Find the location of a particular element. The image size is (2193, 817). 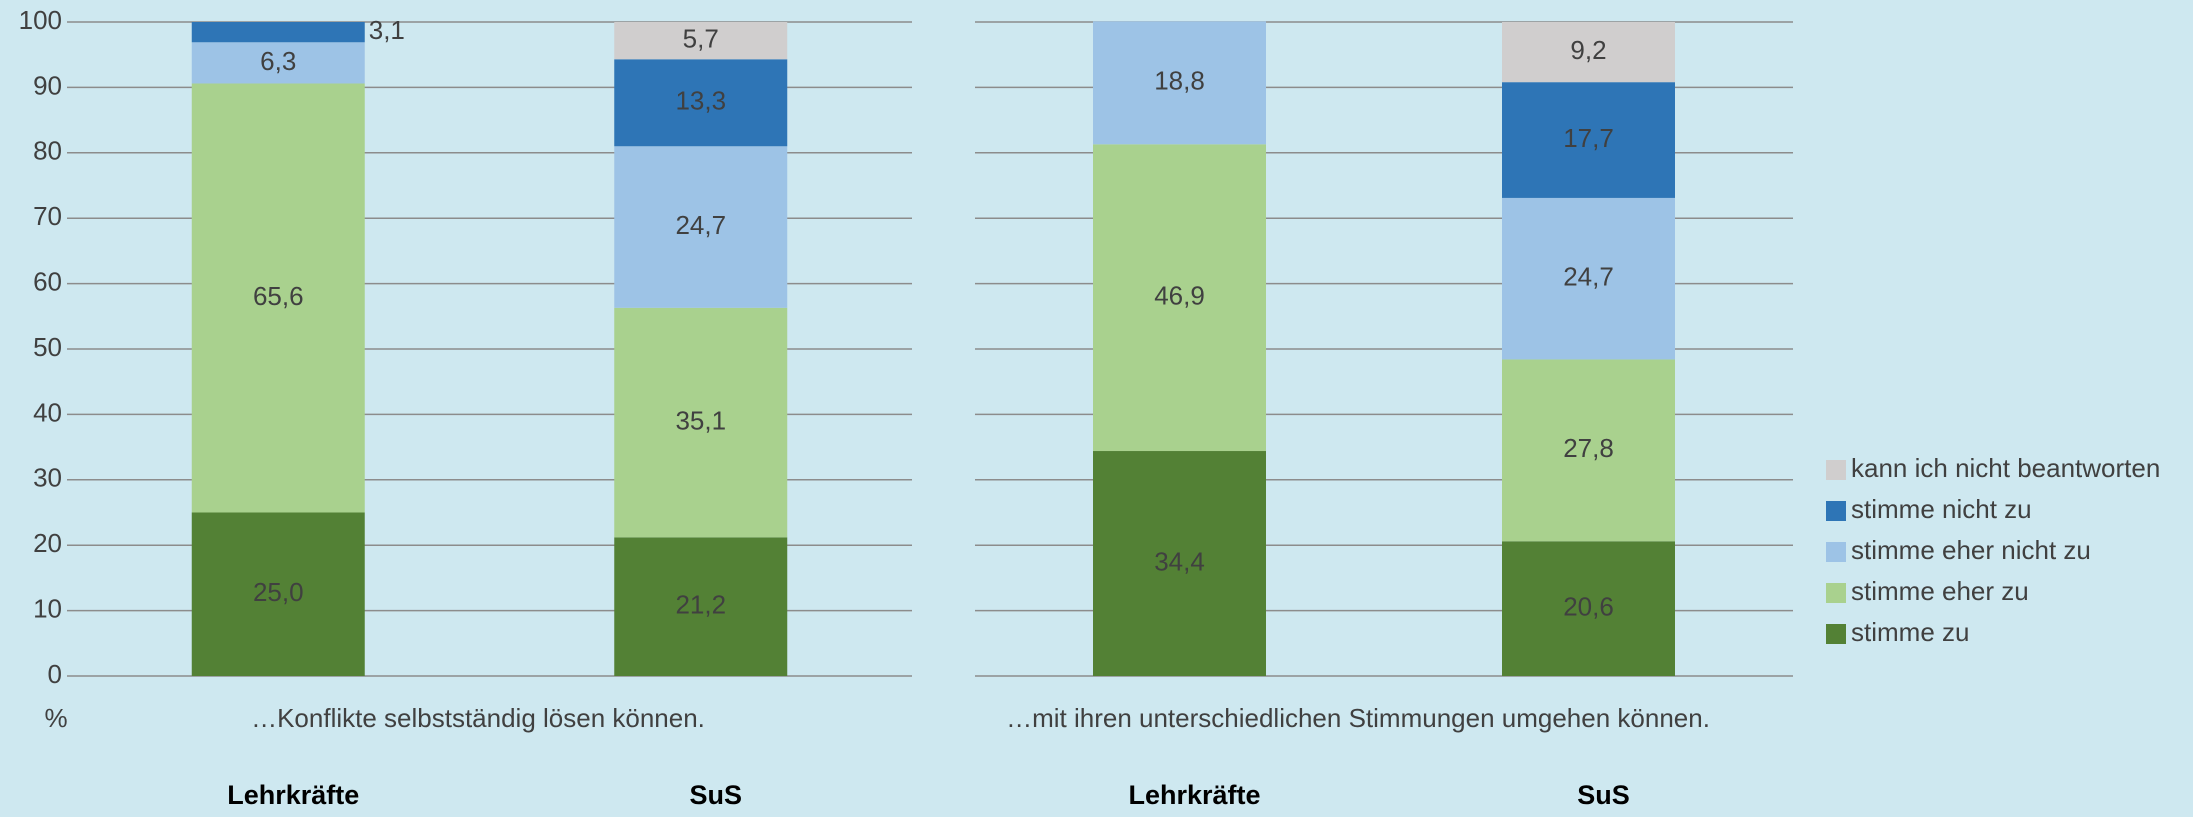

value-label: 20,6 is located at coordinates (1588, 607).